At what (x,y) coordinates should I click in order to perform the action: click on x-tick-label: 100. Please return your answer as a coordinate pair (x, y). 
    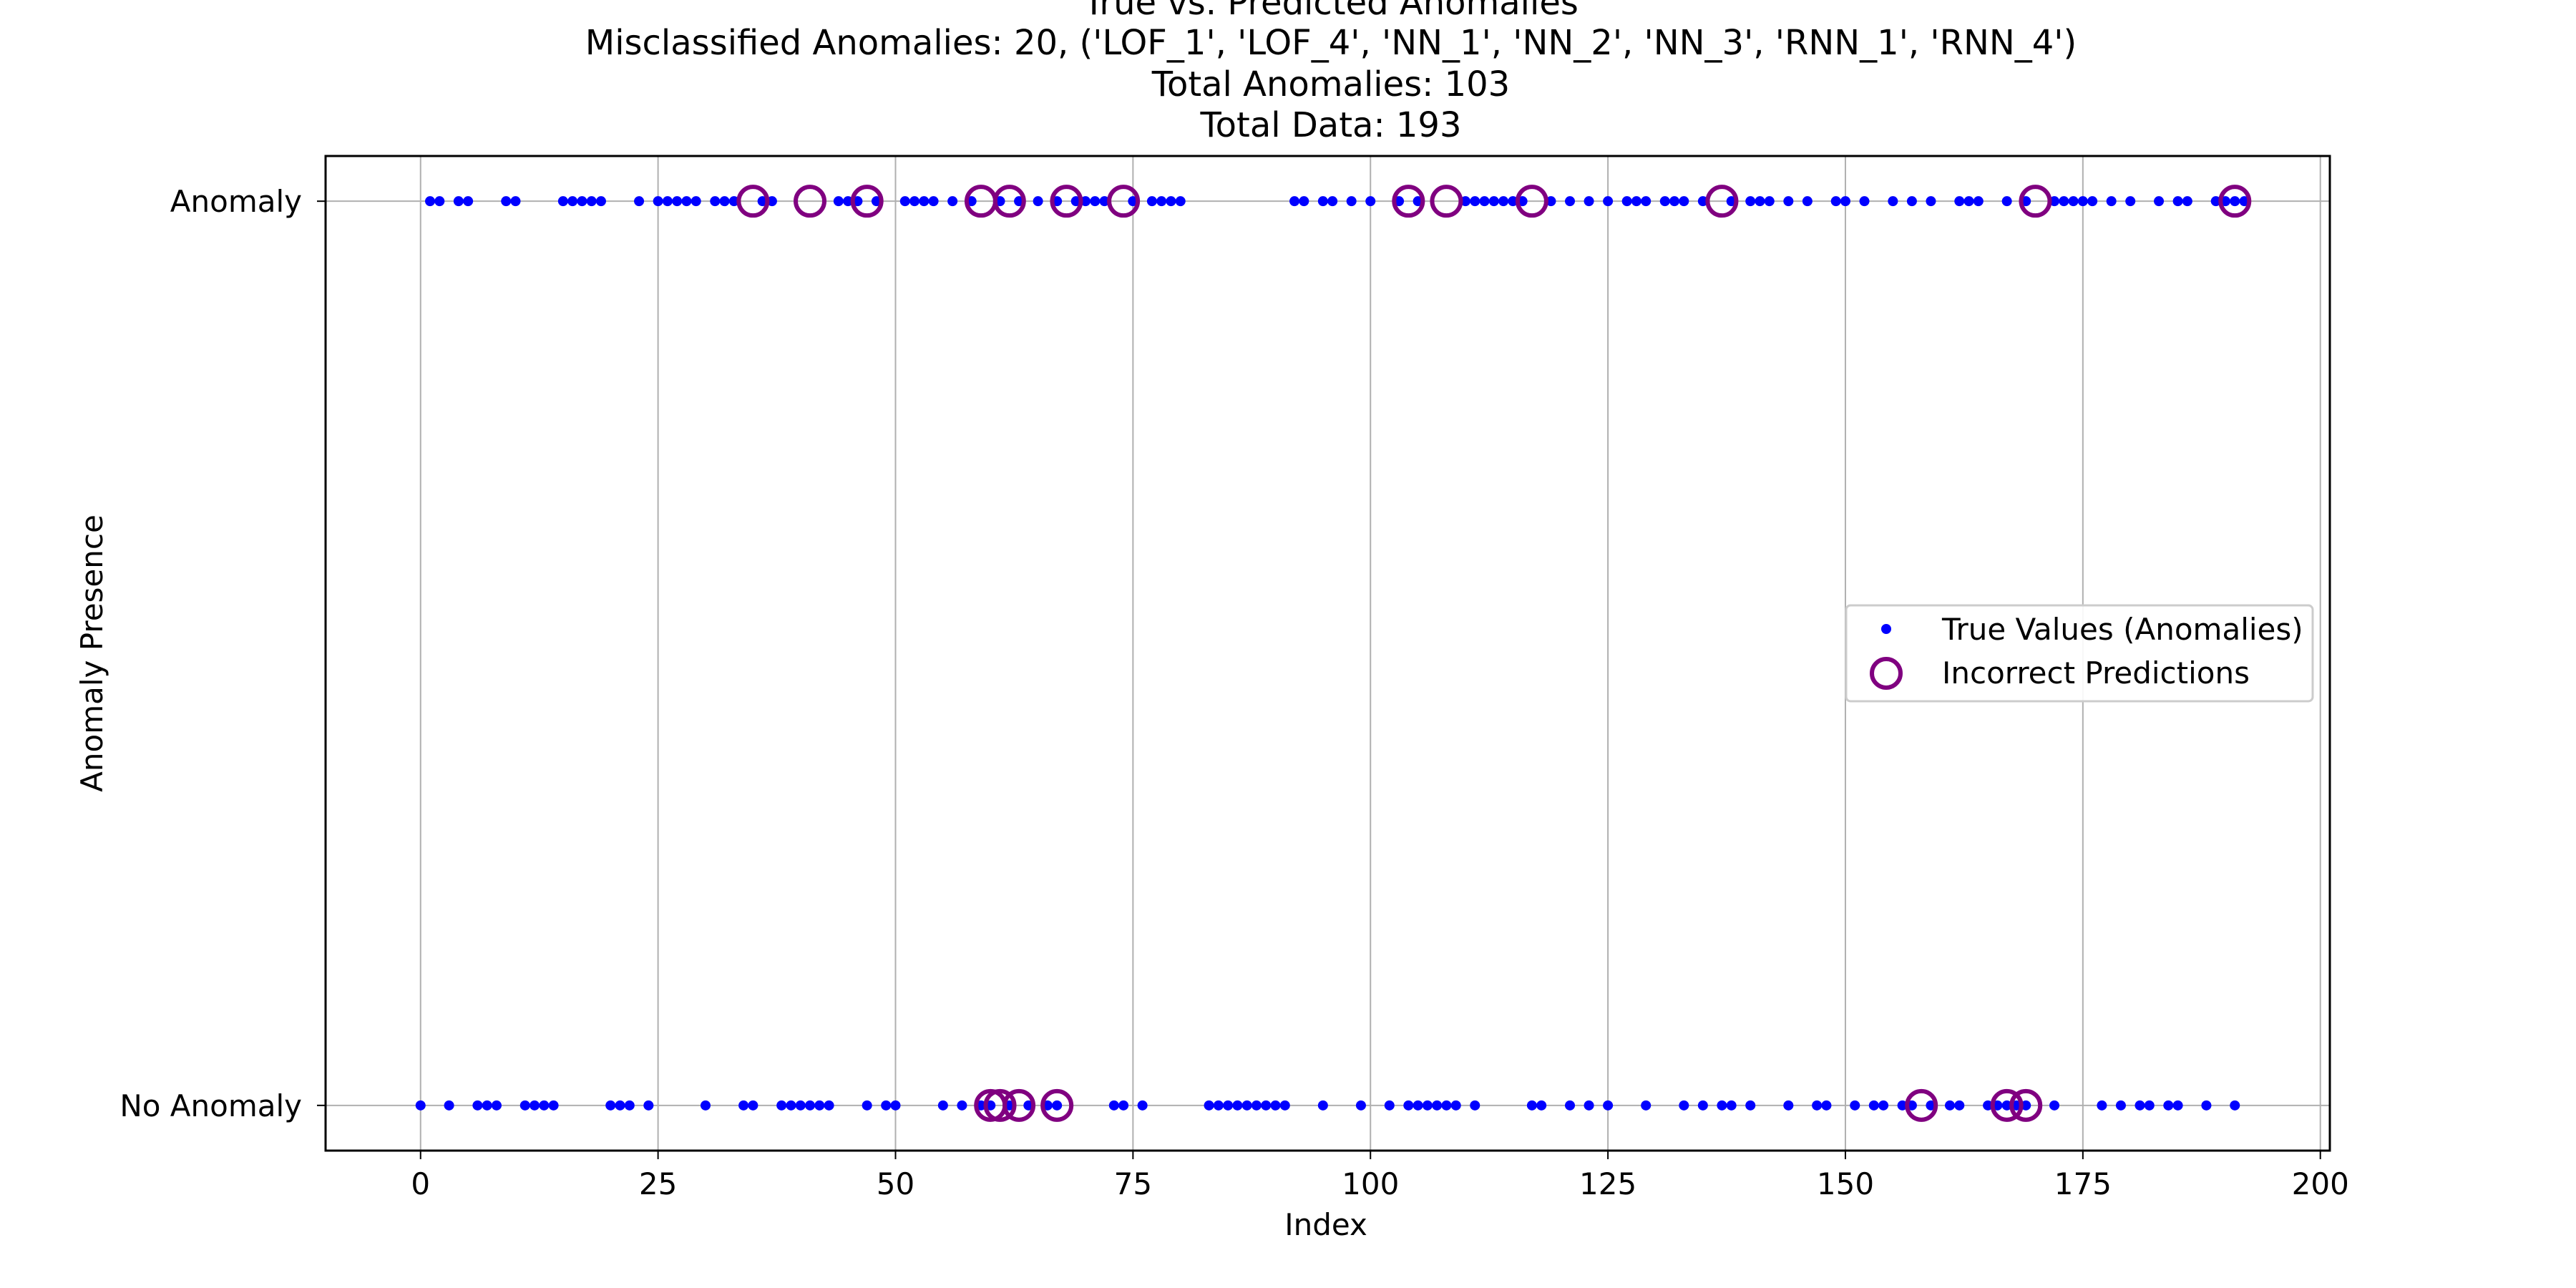
    Looking at the image, I should click on (1370, 1183).